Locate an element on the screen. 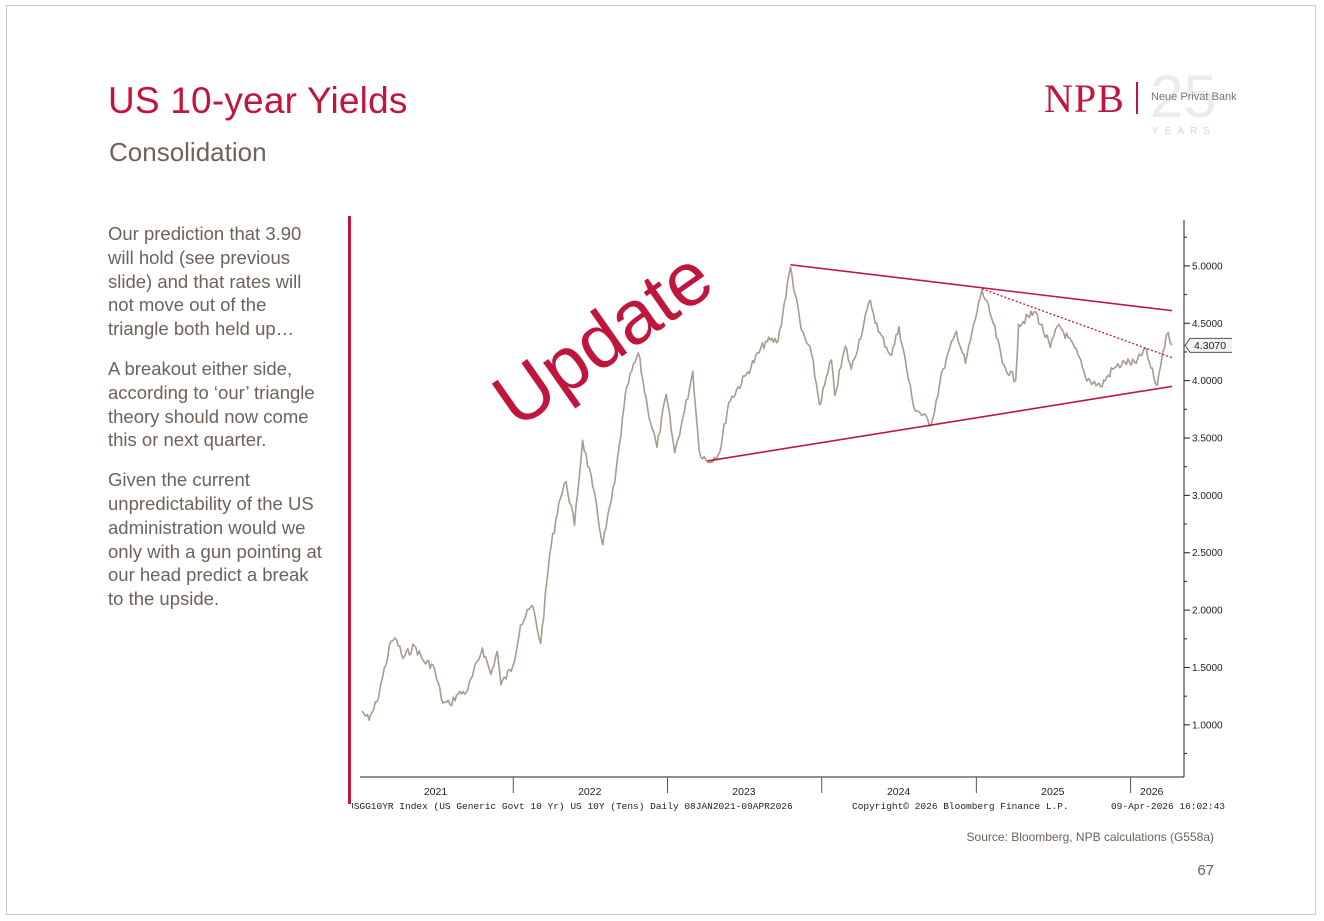 The image size is (1324, 921). y-tick-label: 3.0000 is located at coordinates (1207, 496).